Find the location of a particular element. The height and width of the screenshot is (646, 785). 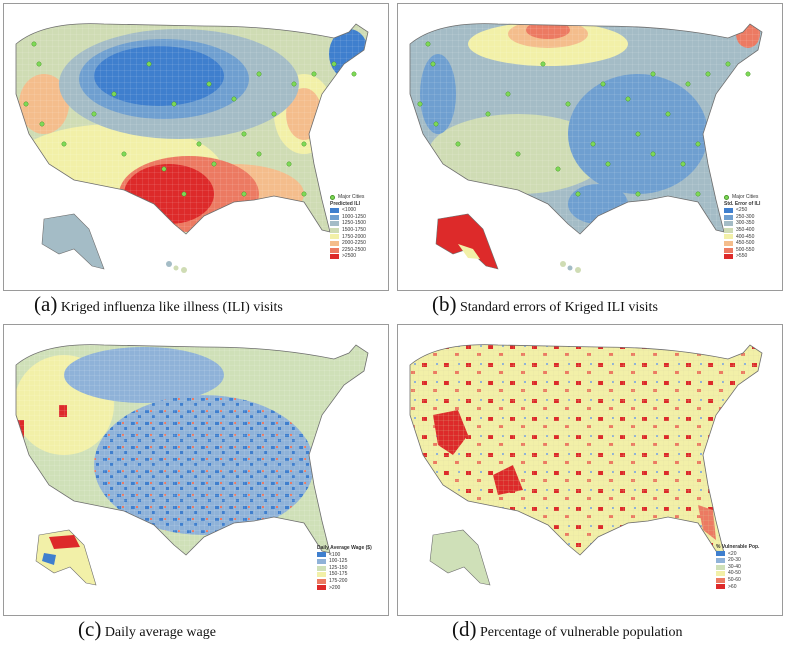

legend-b-class-label: 350-400 is located at coordinates (745, 229).